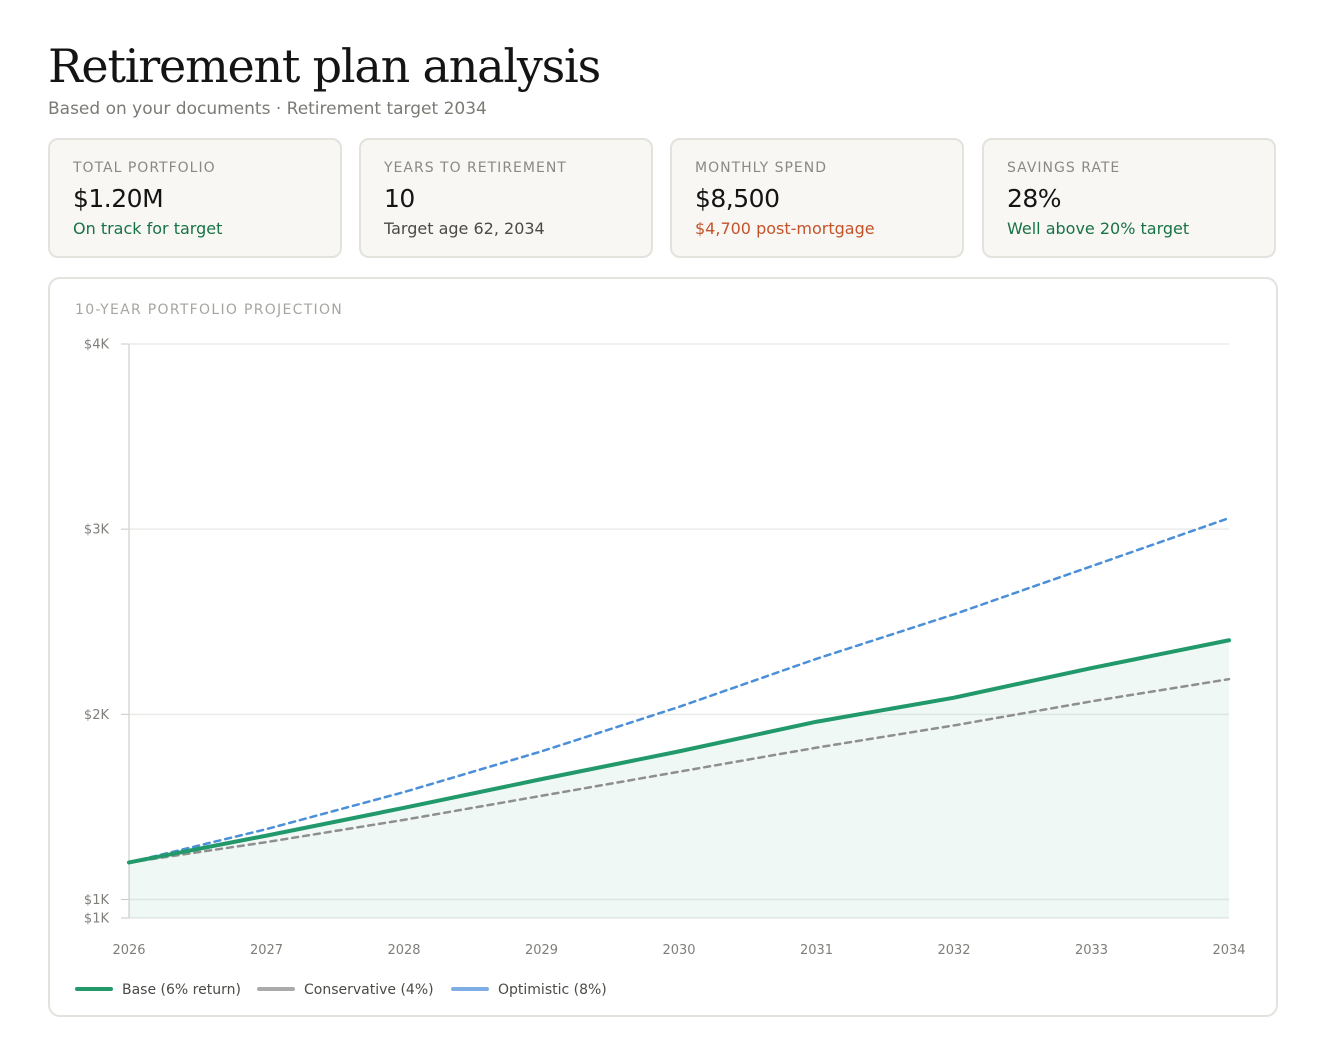 Image resolution: width=1324 pixels, height=1056 pixels. What do you see at coordinates (678, 950) in the screenshot?
I see `x-tick-label: 2030` at bounding box center [678, 950].